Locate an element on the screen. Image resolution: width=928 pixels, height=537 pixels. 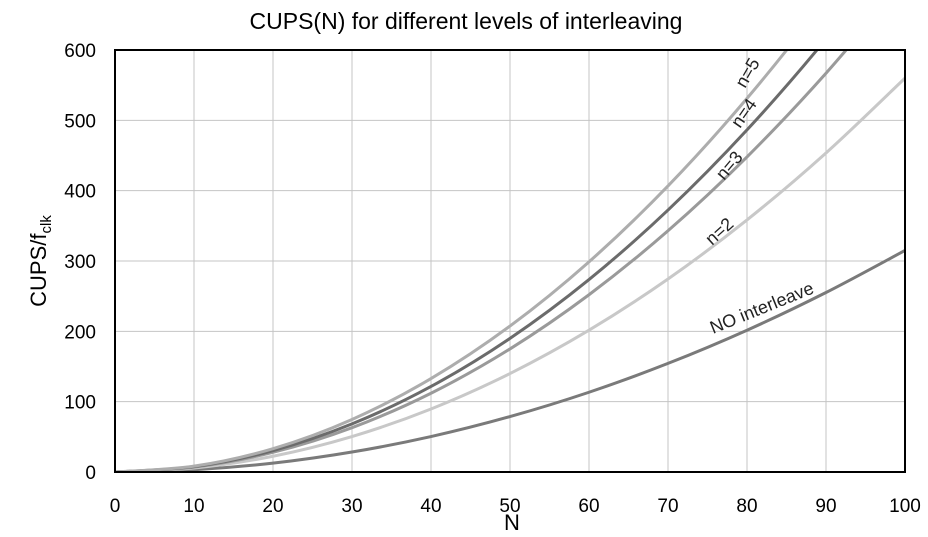
x-tick-label: 100 is located at coordinates (905, 506).